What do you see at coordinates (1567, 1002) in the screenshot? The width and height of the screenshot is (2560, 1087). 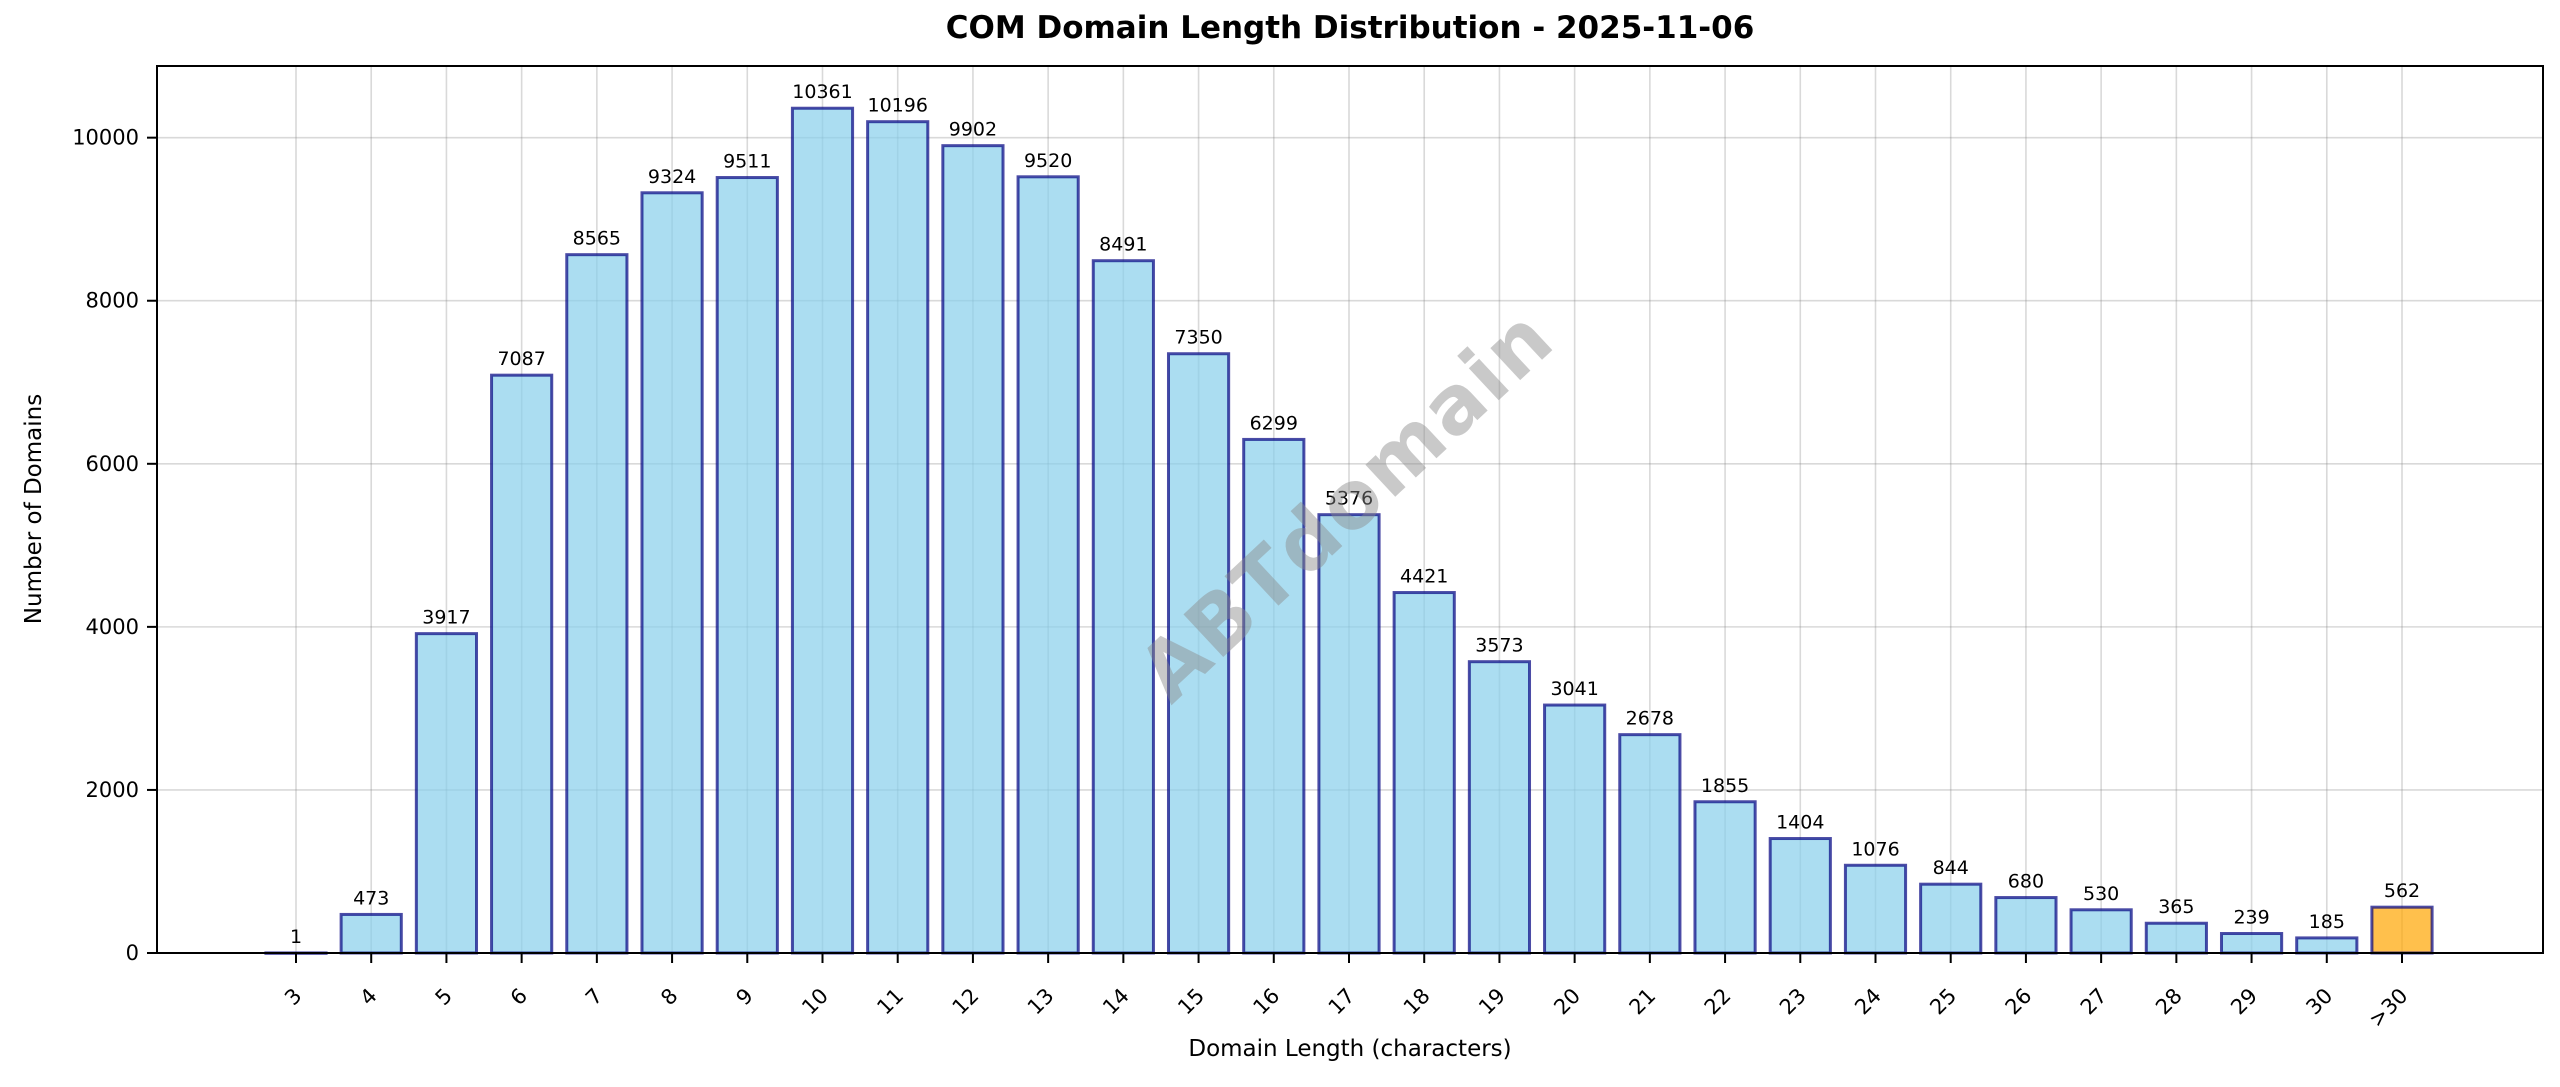 I see `x-tick-label: 20` at bounding box center [1567, 1002].